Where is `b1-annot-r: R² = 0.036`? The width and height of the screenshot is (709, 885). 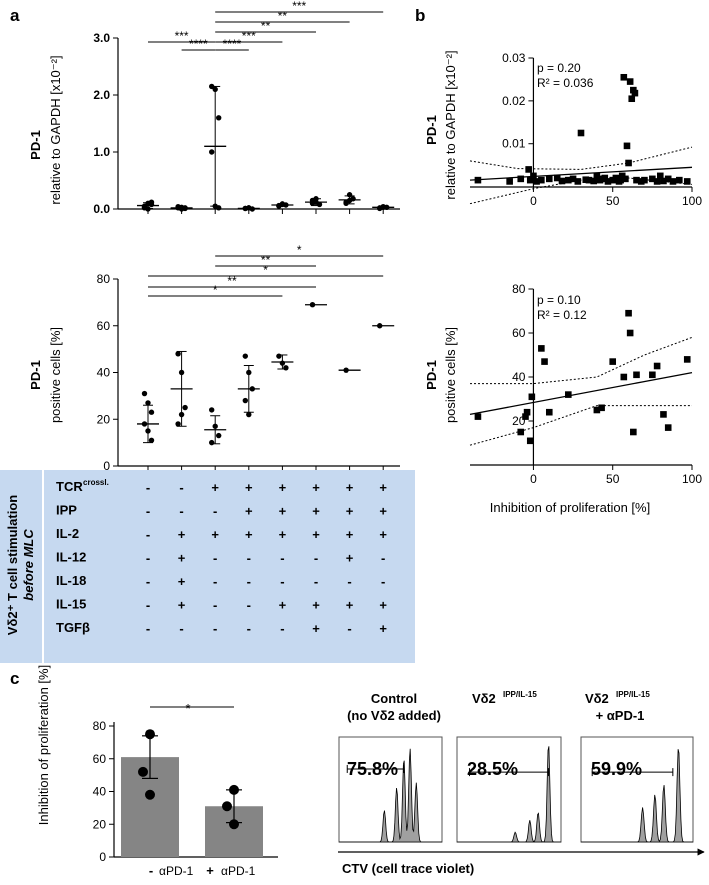
b1-annot-r: R² = 0.036 is located at coordinates (565, 83).